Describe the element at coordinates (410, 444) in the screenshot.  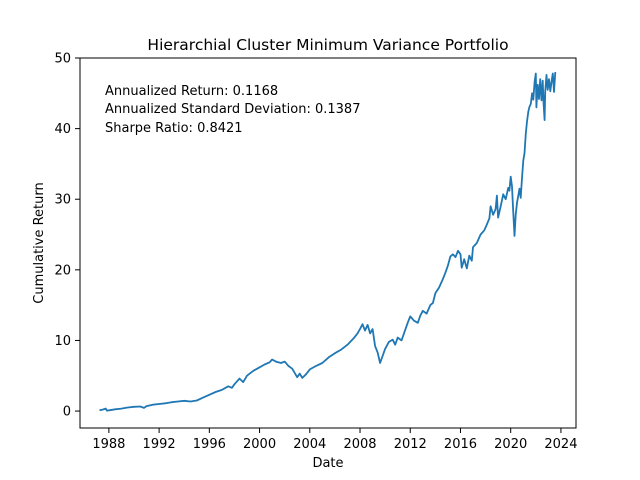
I see `x-tick-label: 2012` at that location.